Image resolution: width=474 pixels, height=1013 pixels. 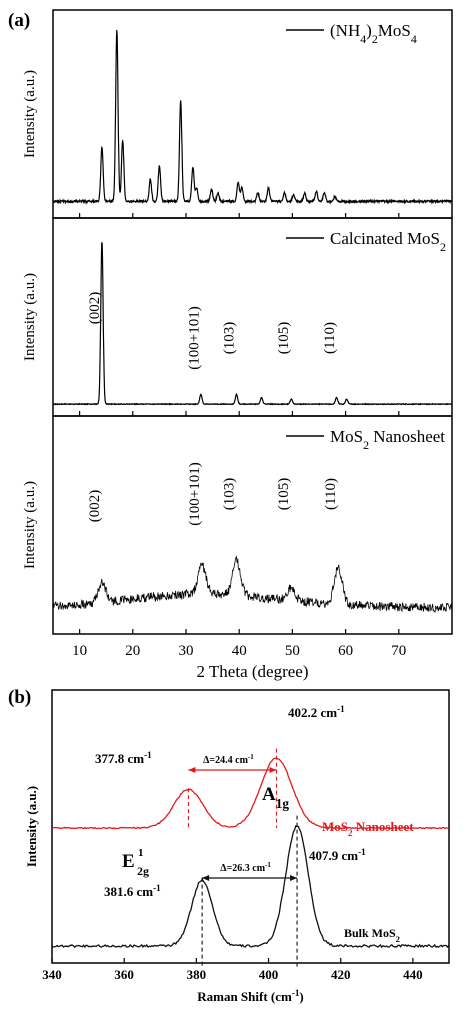 I want to click on peak-label-2-4: (110), so click(x=331, y=494).